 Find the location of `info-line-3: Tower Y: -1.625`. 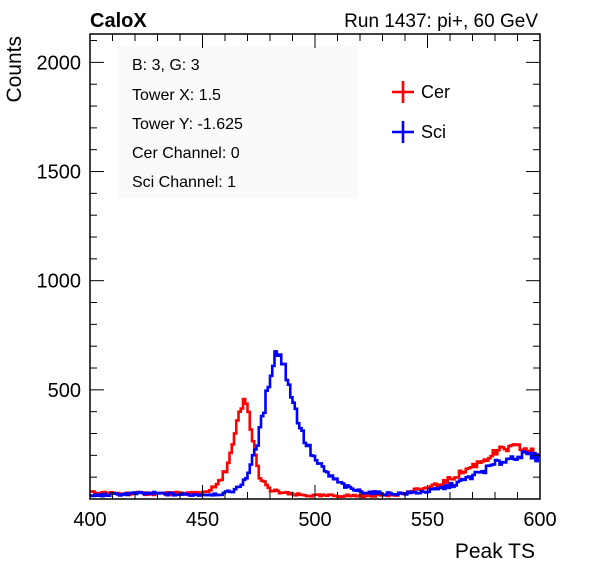

info-line-3: Tower Y: -1.625 is located at coordinates (187, 124).